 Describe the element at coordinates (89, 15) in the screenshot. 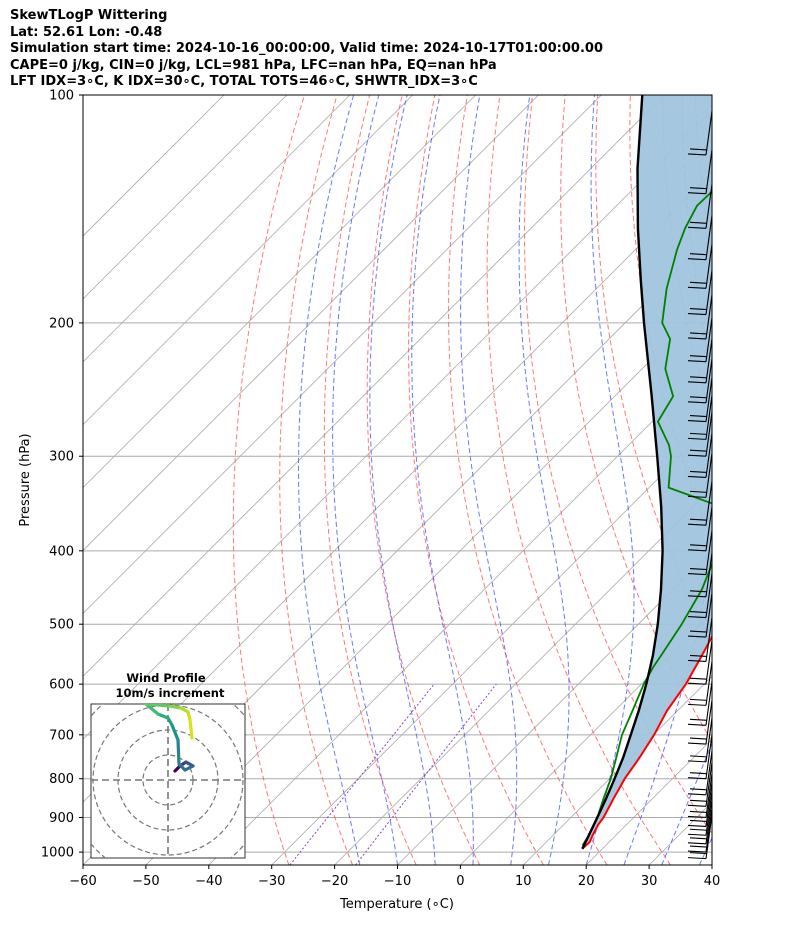

I see `chart-title: SkewTLogP Wittering` at that location.